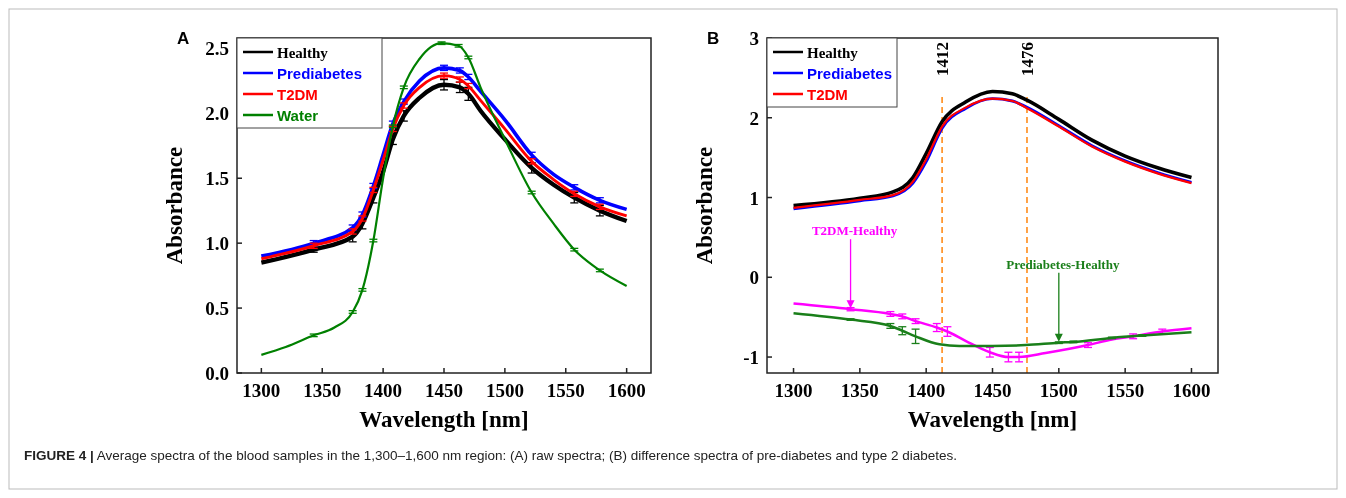 The width and height of the screenshot is (1346, 498). Describe the element at coordinates (217, 179) in the screenshot. I see `y-tick-label: 1.5` at that location.